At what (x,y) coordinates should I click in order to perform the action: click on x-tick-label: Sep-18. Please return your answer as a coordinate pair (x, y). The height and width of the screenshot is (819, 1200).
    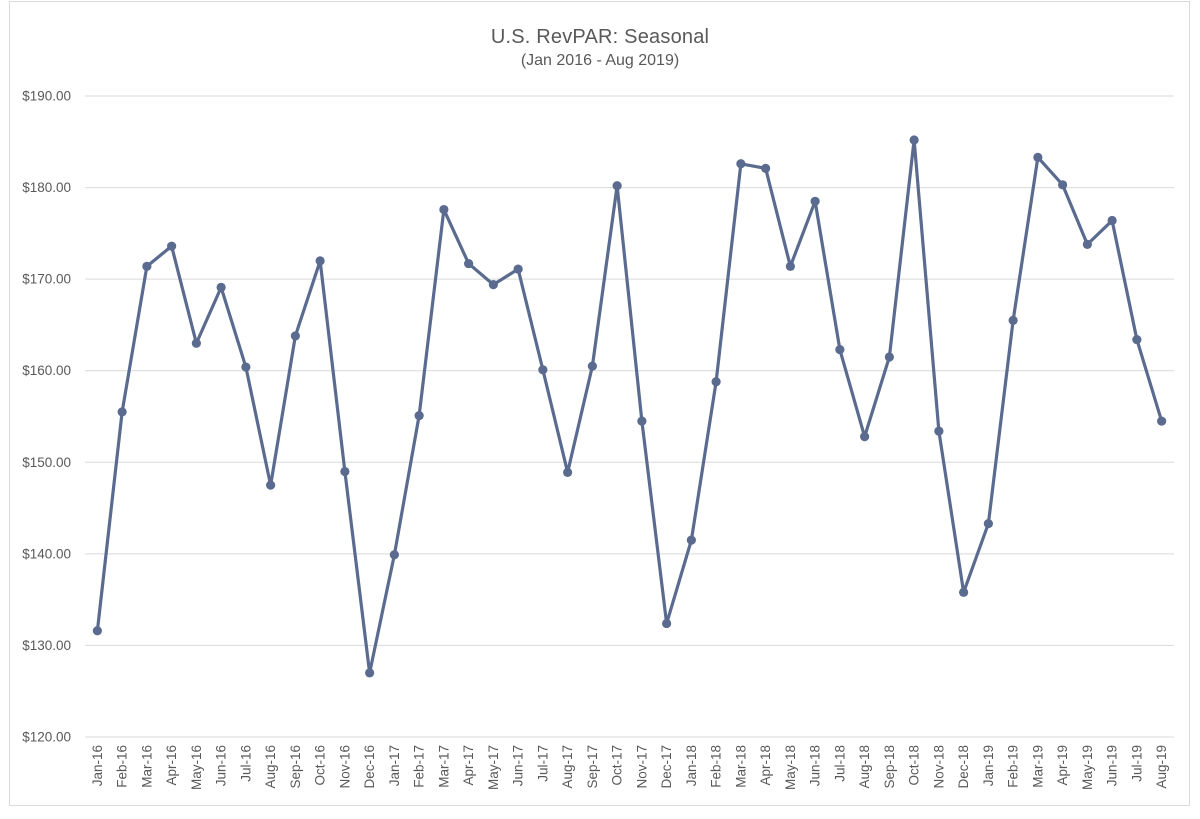
    Looking at the image, I should click on (889, 767).